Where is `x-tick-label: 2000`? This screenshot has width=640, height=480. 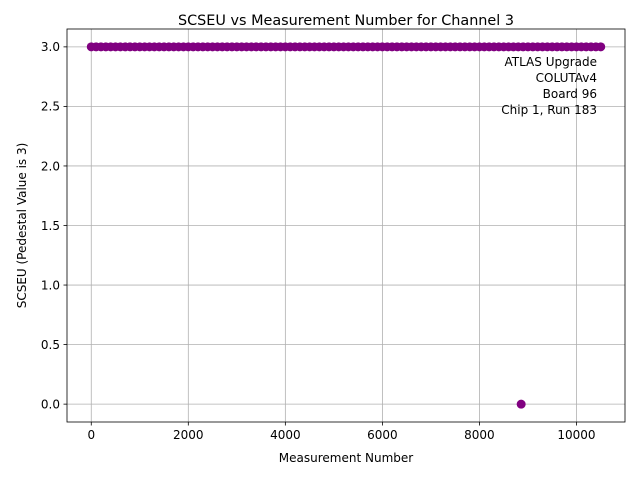
x-tick-label: 2000 is located at coordinates (188, 435).